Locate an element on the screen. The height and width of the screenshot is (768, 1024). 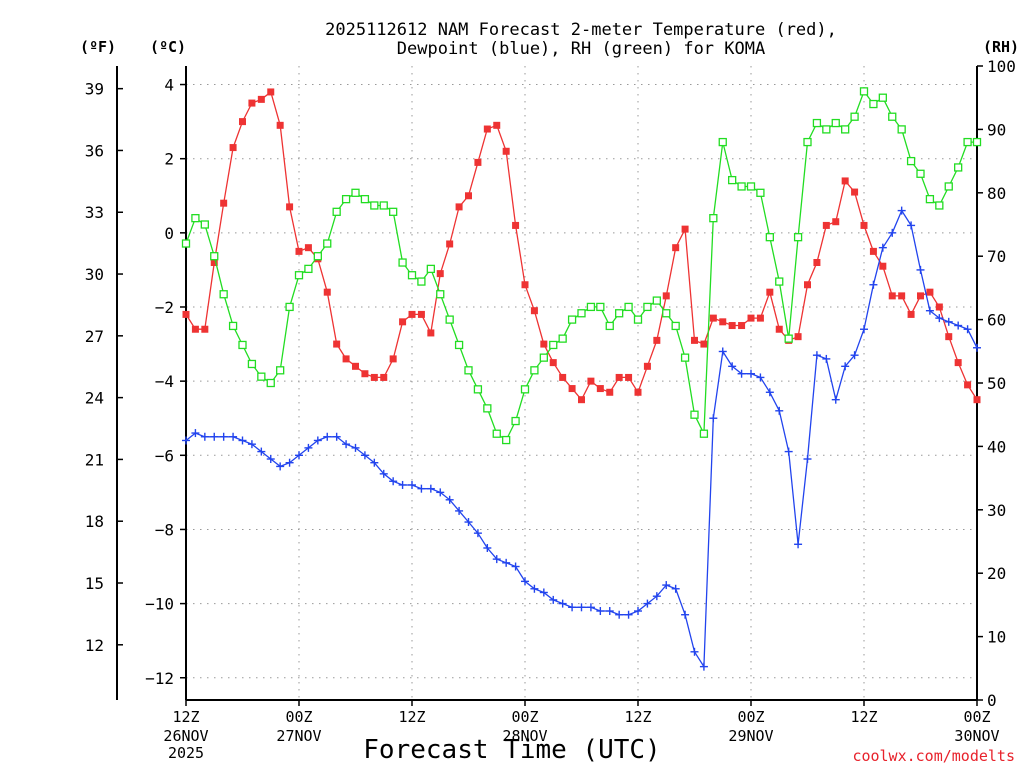
celsius-tick-label: −12 is located at coordinates (159, 678).